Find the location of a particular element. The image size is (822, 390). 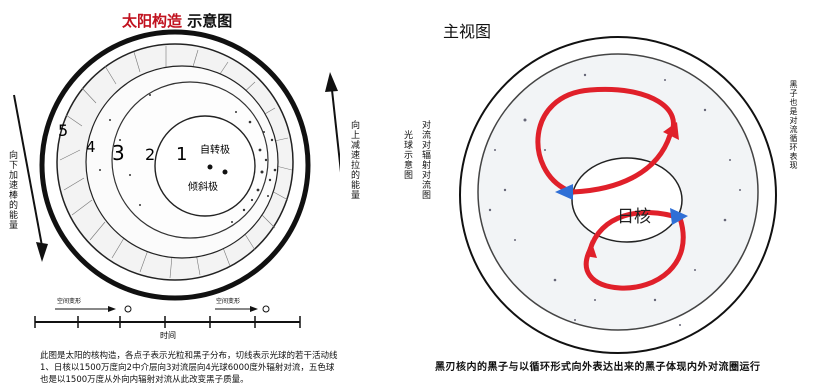

timeline-arrow-right-head is located at coordinates (254, 309).